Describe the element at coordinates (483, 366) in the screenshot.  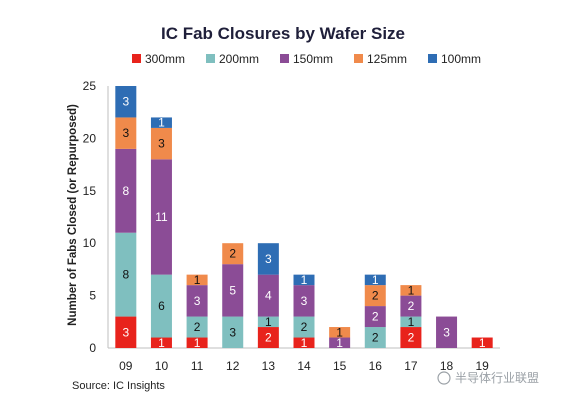
I see `x-tick-label: 19` at that location.